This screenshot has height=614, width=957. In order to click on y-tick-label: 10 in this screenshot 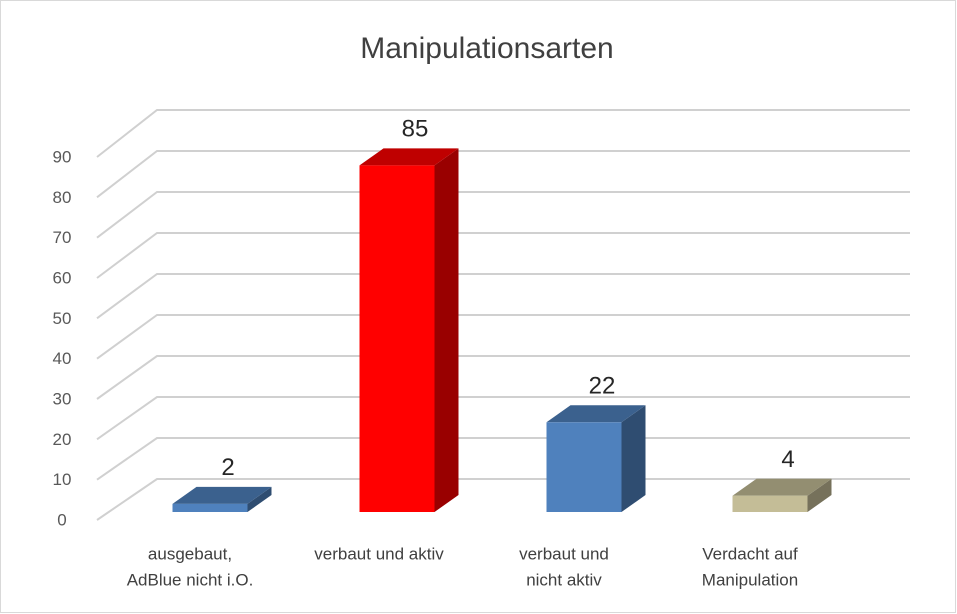, I will do `click(62, 479)`.